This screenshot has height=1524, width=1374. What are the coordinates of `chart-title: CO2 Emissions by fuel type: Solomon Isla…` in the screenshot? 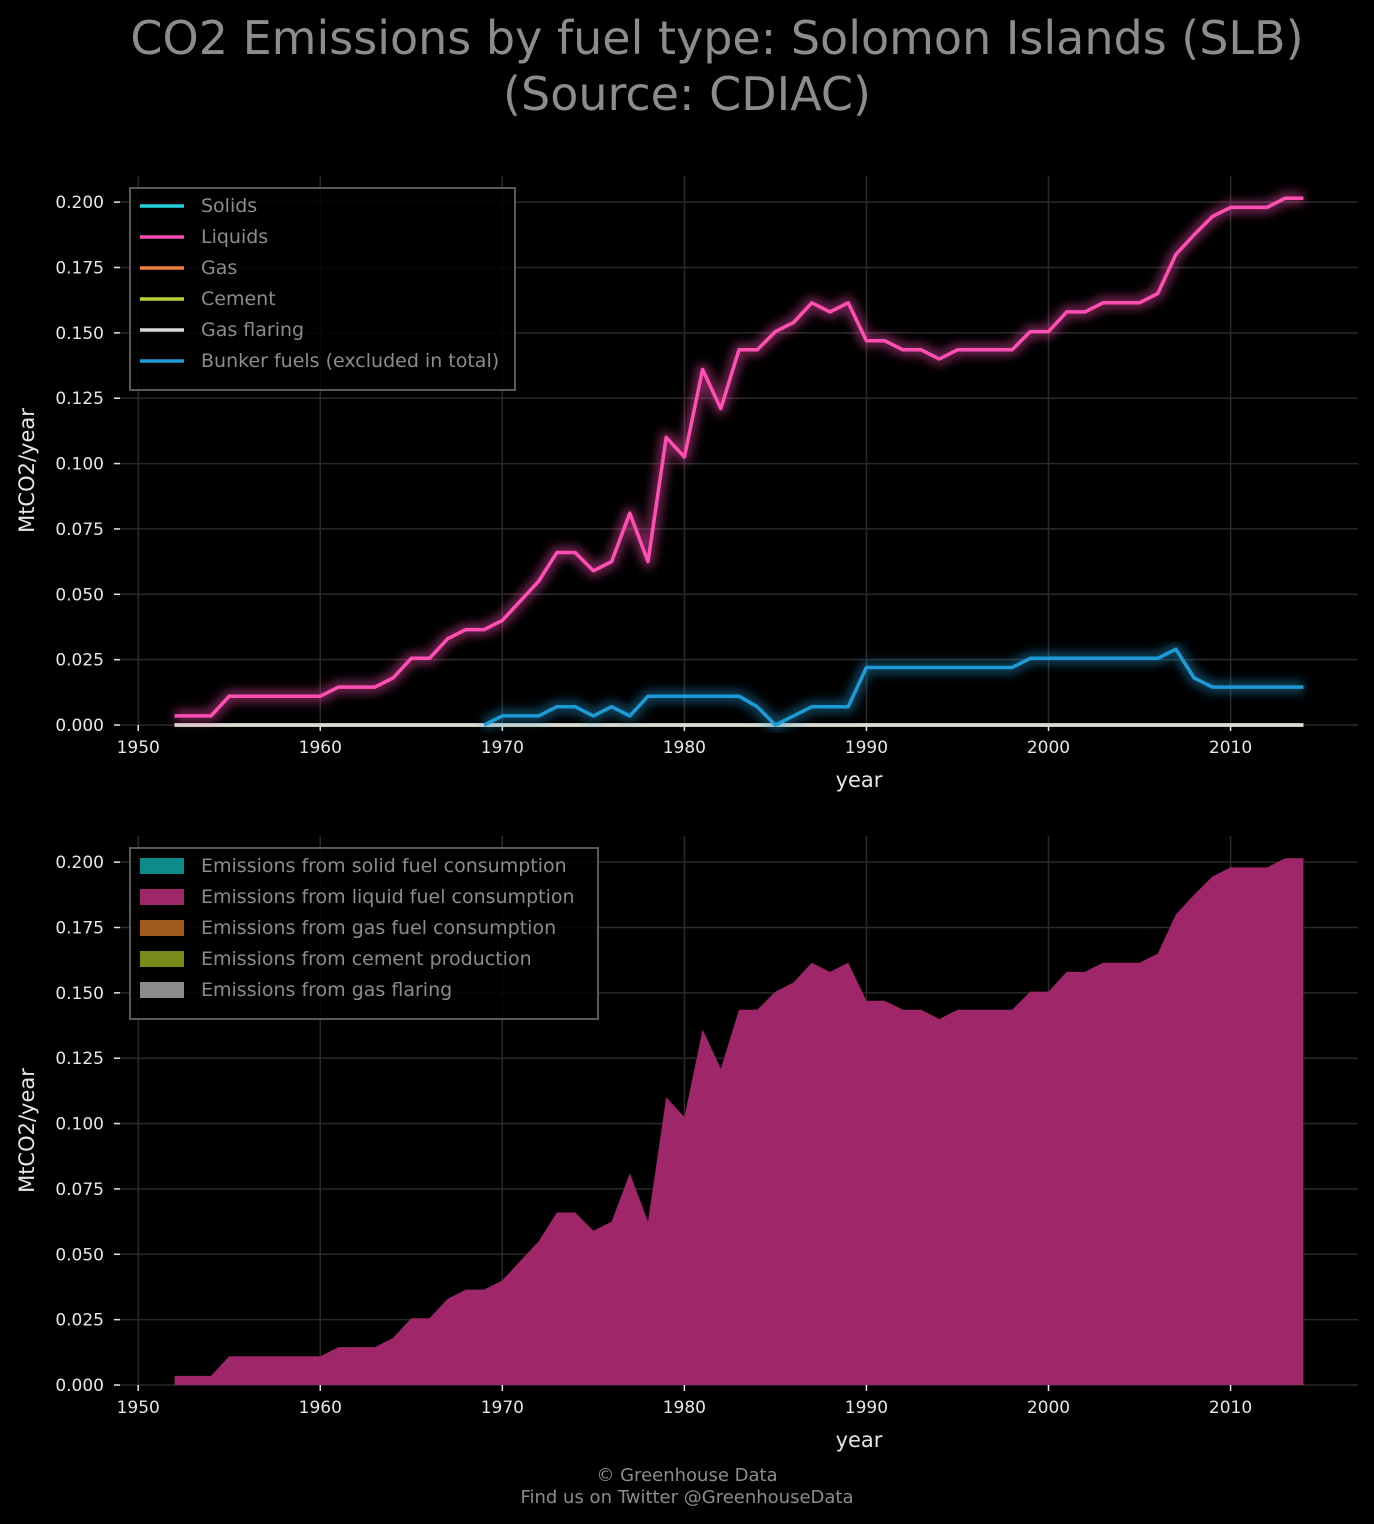 It's located at (717, 38).